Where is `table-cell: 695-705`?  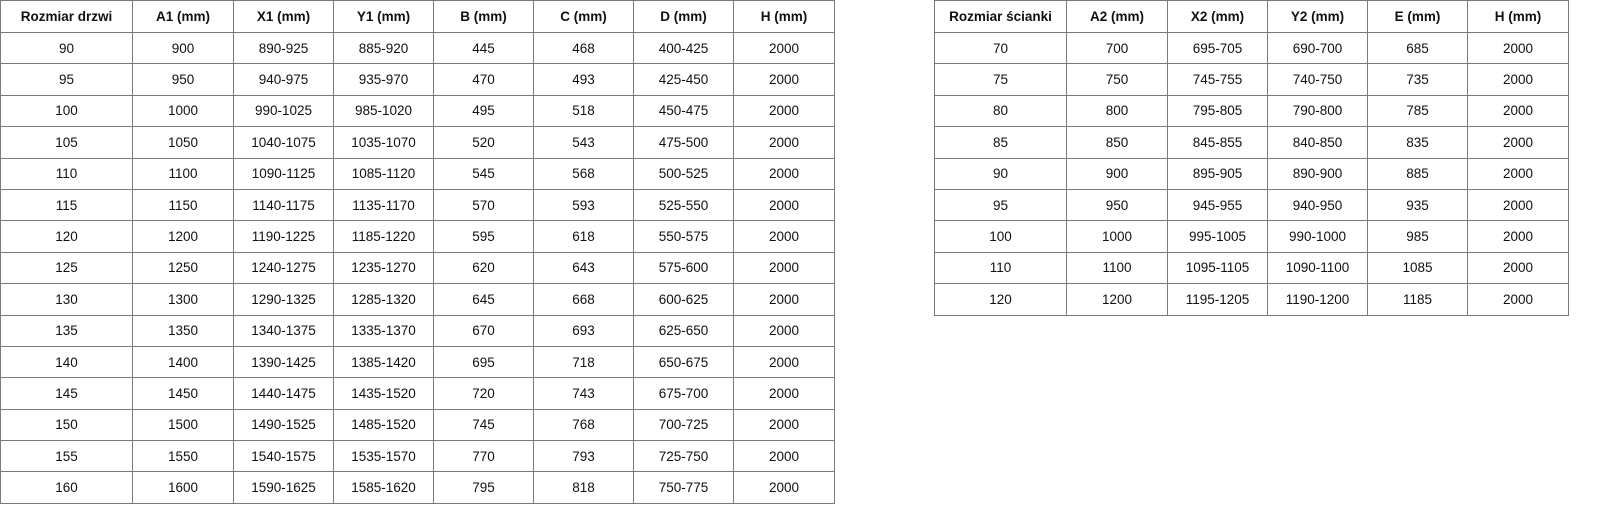 table-cell: 695-705 is located at coordinates (1217, 48).